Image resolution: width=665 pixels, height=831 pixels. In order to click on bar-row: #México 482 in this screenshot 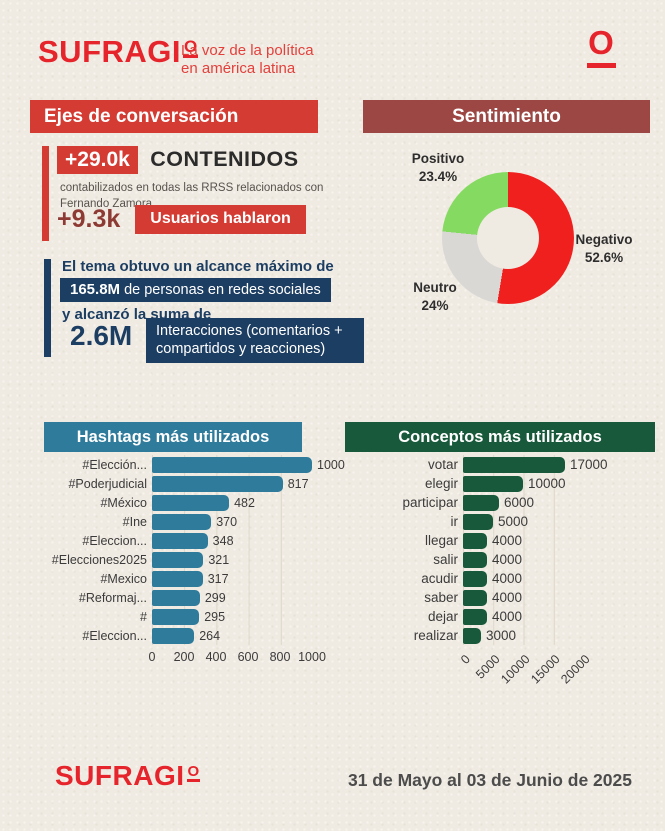, I will do `click(190, 502)`.